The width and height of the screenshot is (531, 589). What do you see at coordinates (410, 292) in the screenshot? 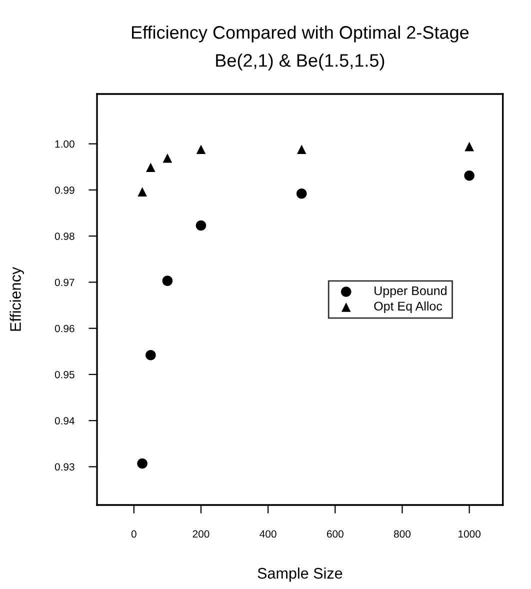
I see `legend-label: Upper Bound` at bounding box center [410, 292].